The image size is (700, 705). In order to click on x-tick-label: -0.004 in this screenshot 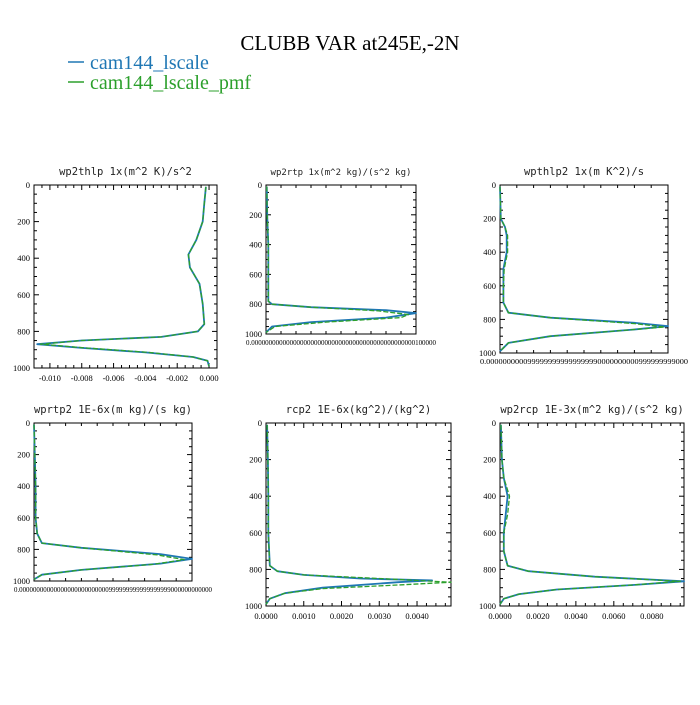, I will do `click(145, 378)`.